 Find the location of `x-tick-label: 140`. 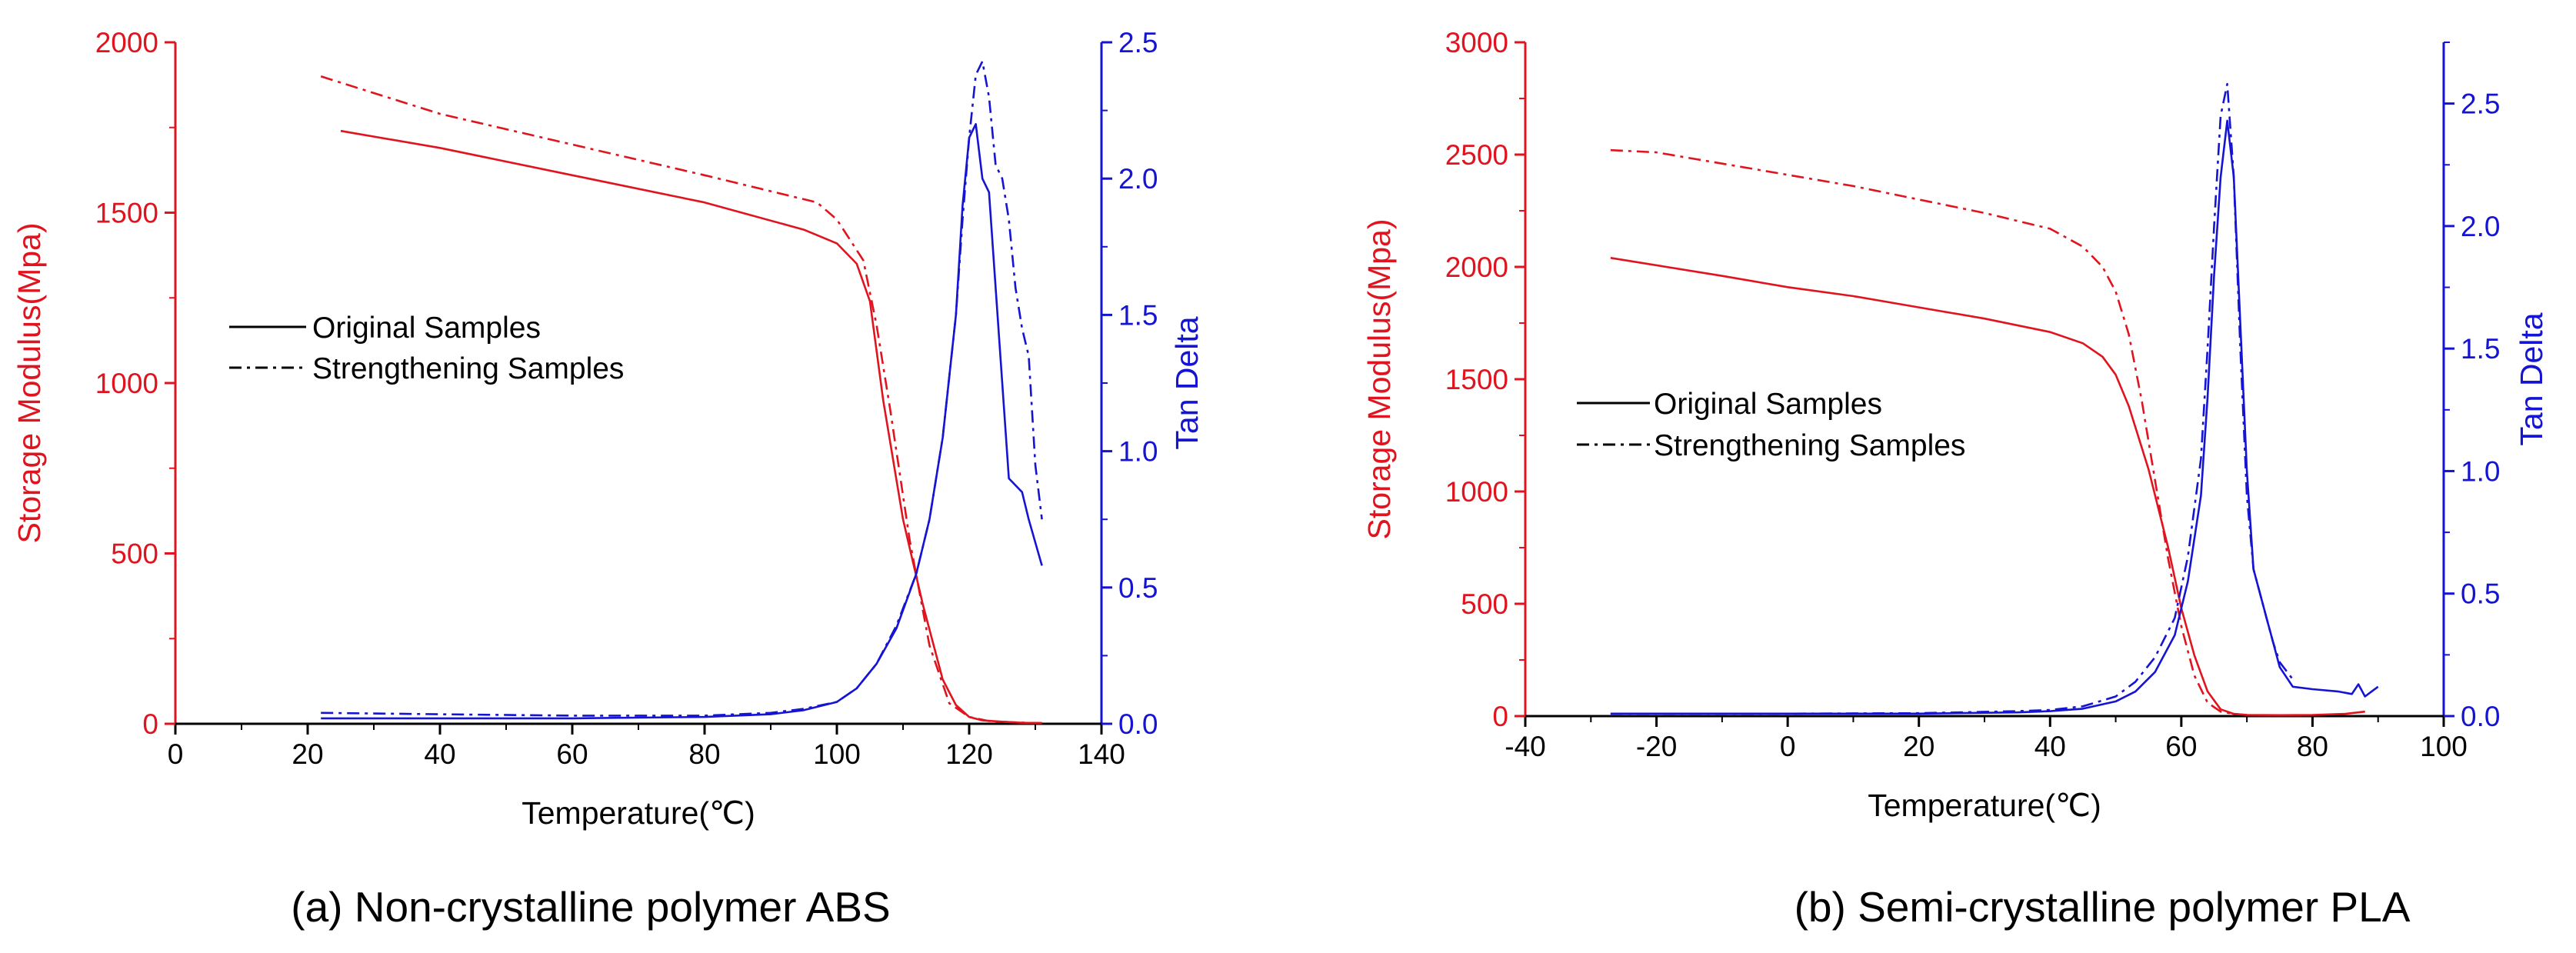

x-tick-label: 140 is located at coordinates (1101, 754).